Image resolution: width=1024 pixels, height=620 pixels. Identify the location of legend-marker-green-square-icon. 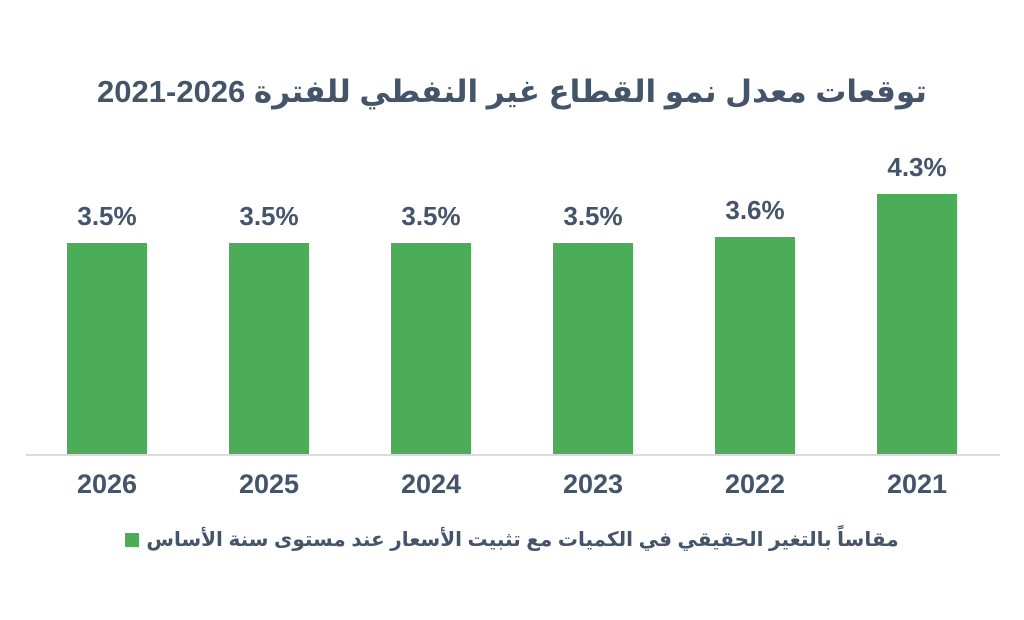
(132, 539).